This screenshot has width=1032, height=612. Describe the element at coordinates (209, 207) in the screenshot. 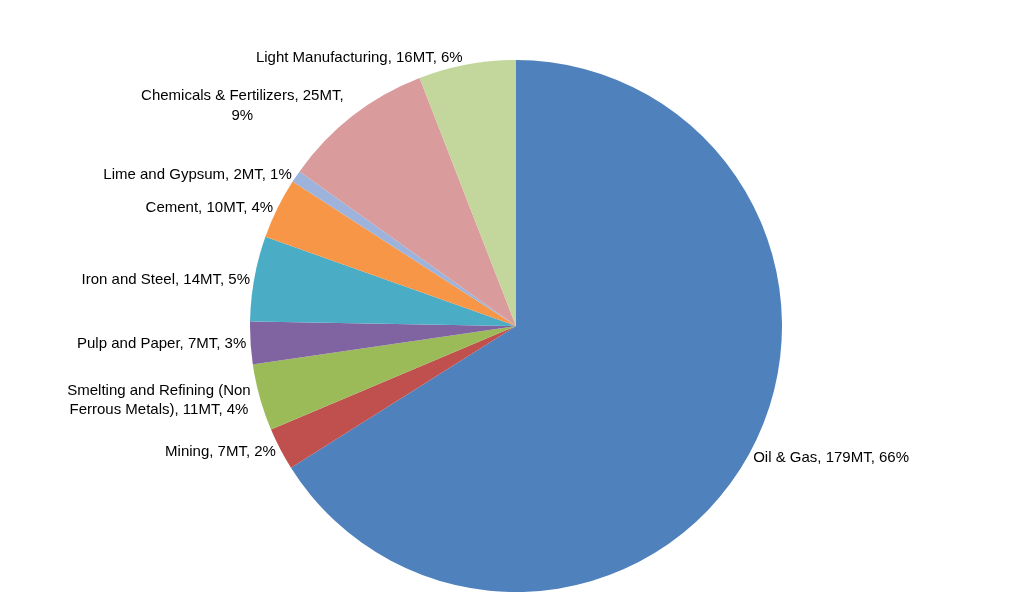

I see `slice-label: Cement, 10MT, 4%` at that location.